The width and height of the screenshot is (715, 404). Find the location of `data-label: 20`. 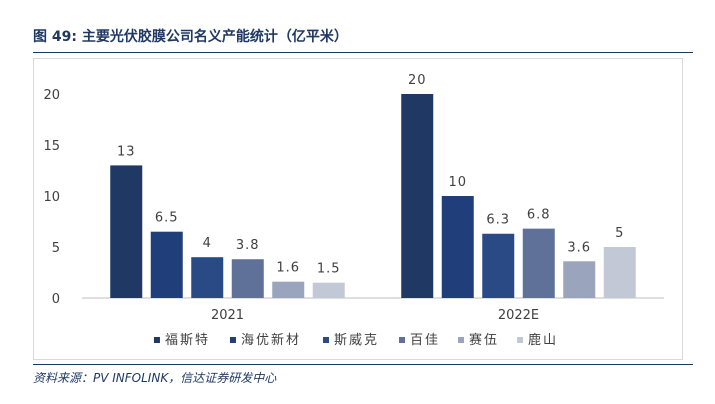

data-label: 20 is located at coordinates (417, 80).